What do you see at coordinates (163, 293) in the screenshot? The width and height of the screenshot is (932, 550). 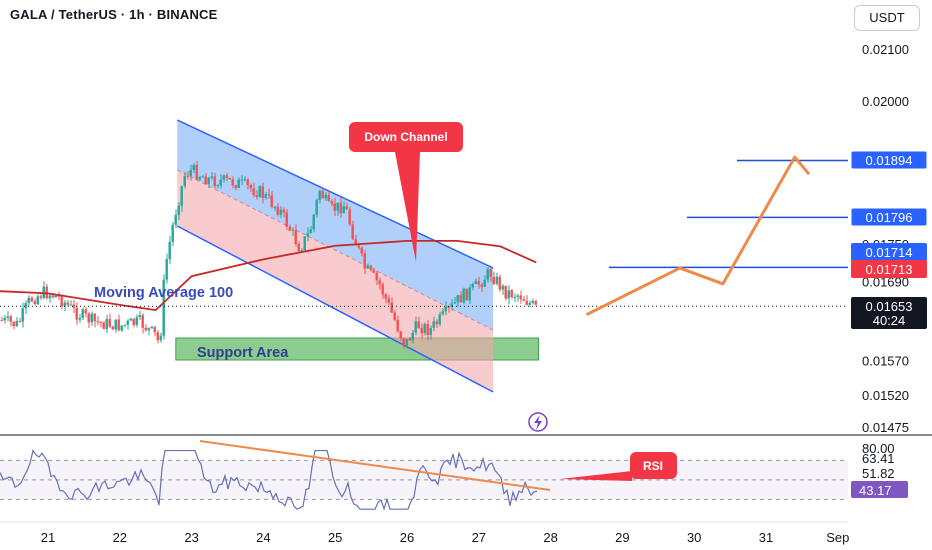 I see `moving-average-label: Moving Average 100` at bounding box center [163, 293].